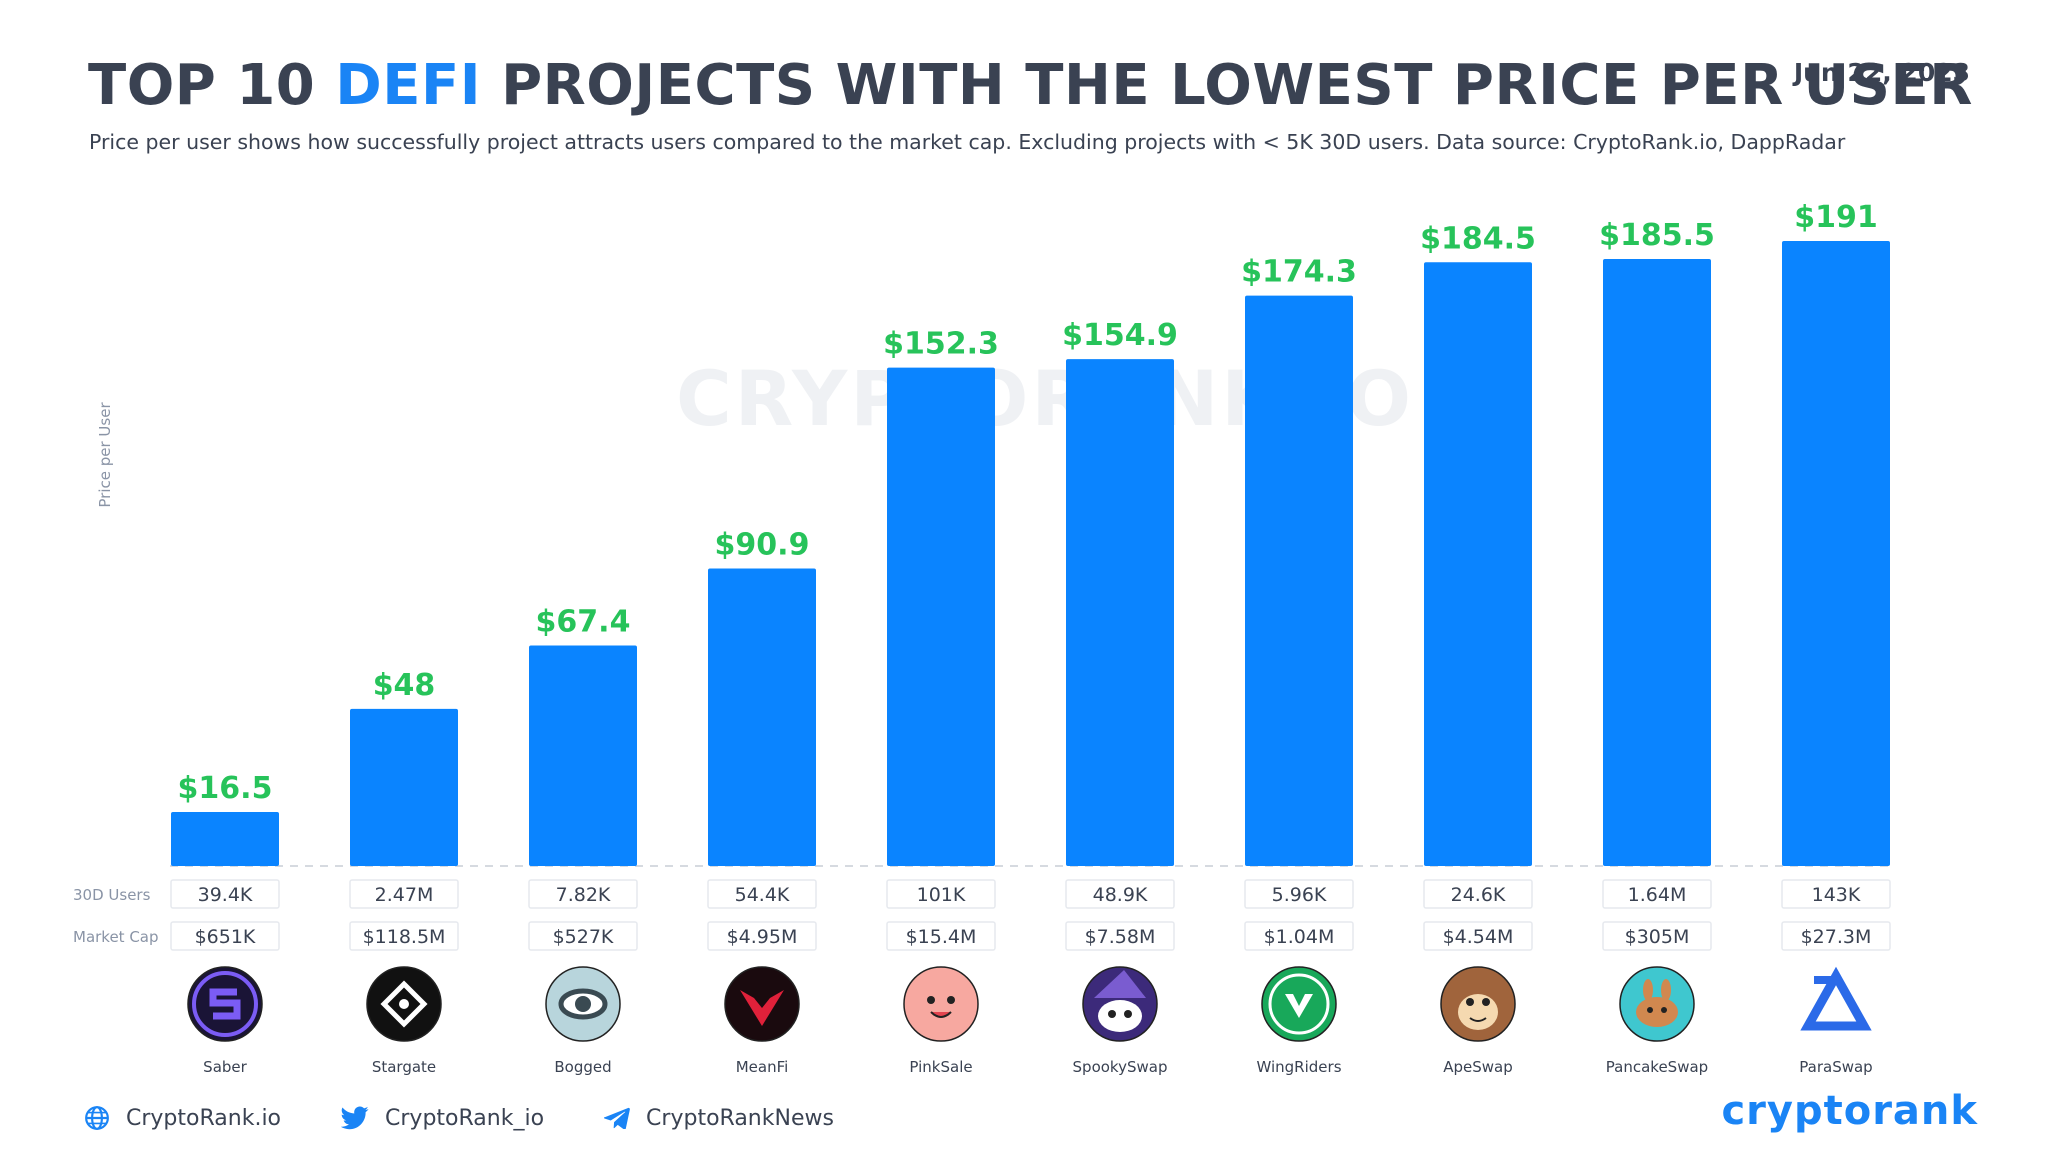 The height and width of the screenshot is (1152, 2048). I want to click on table-cell: $527K, so click(583, 937).